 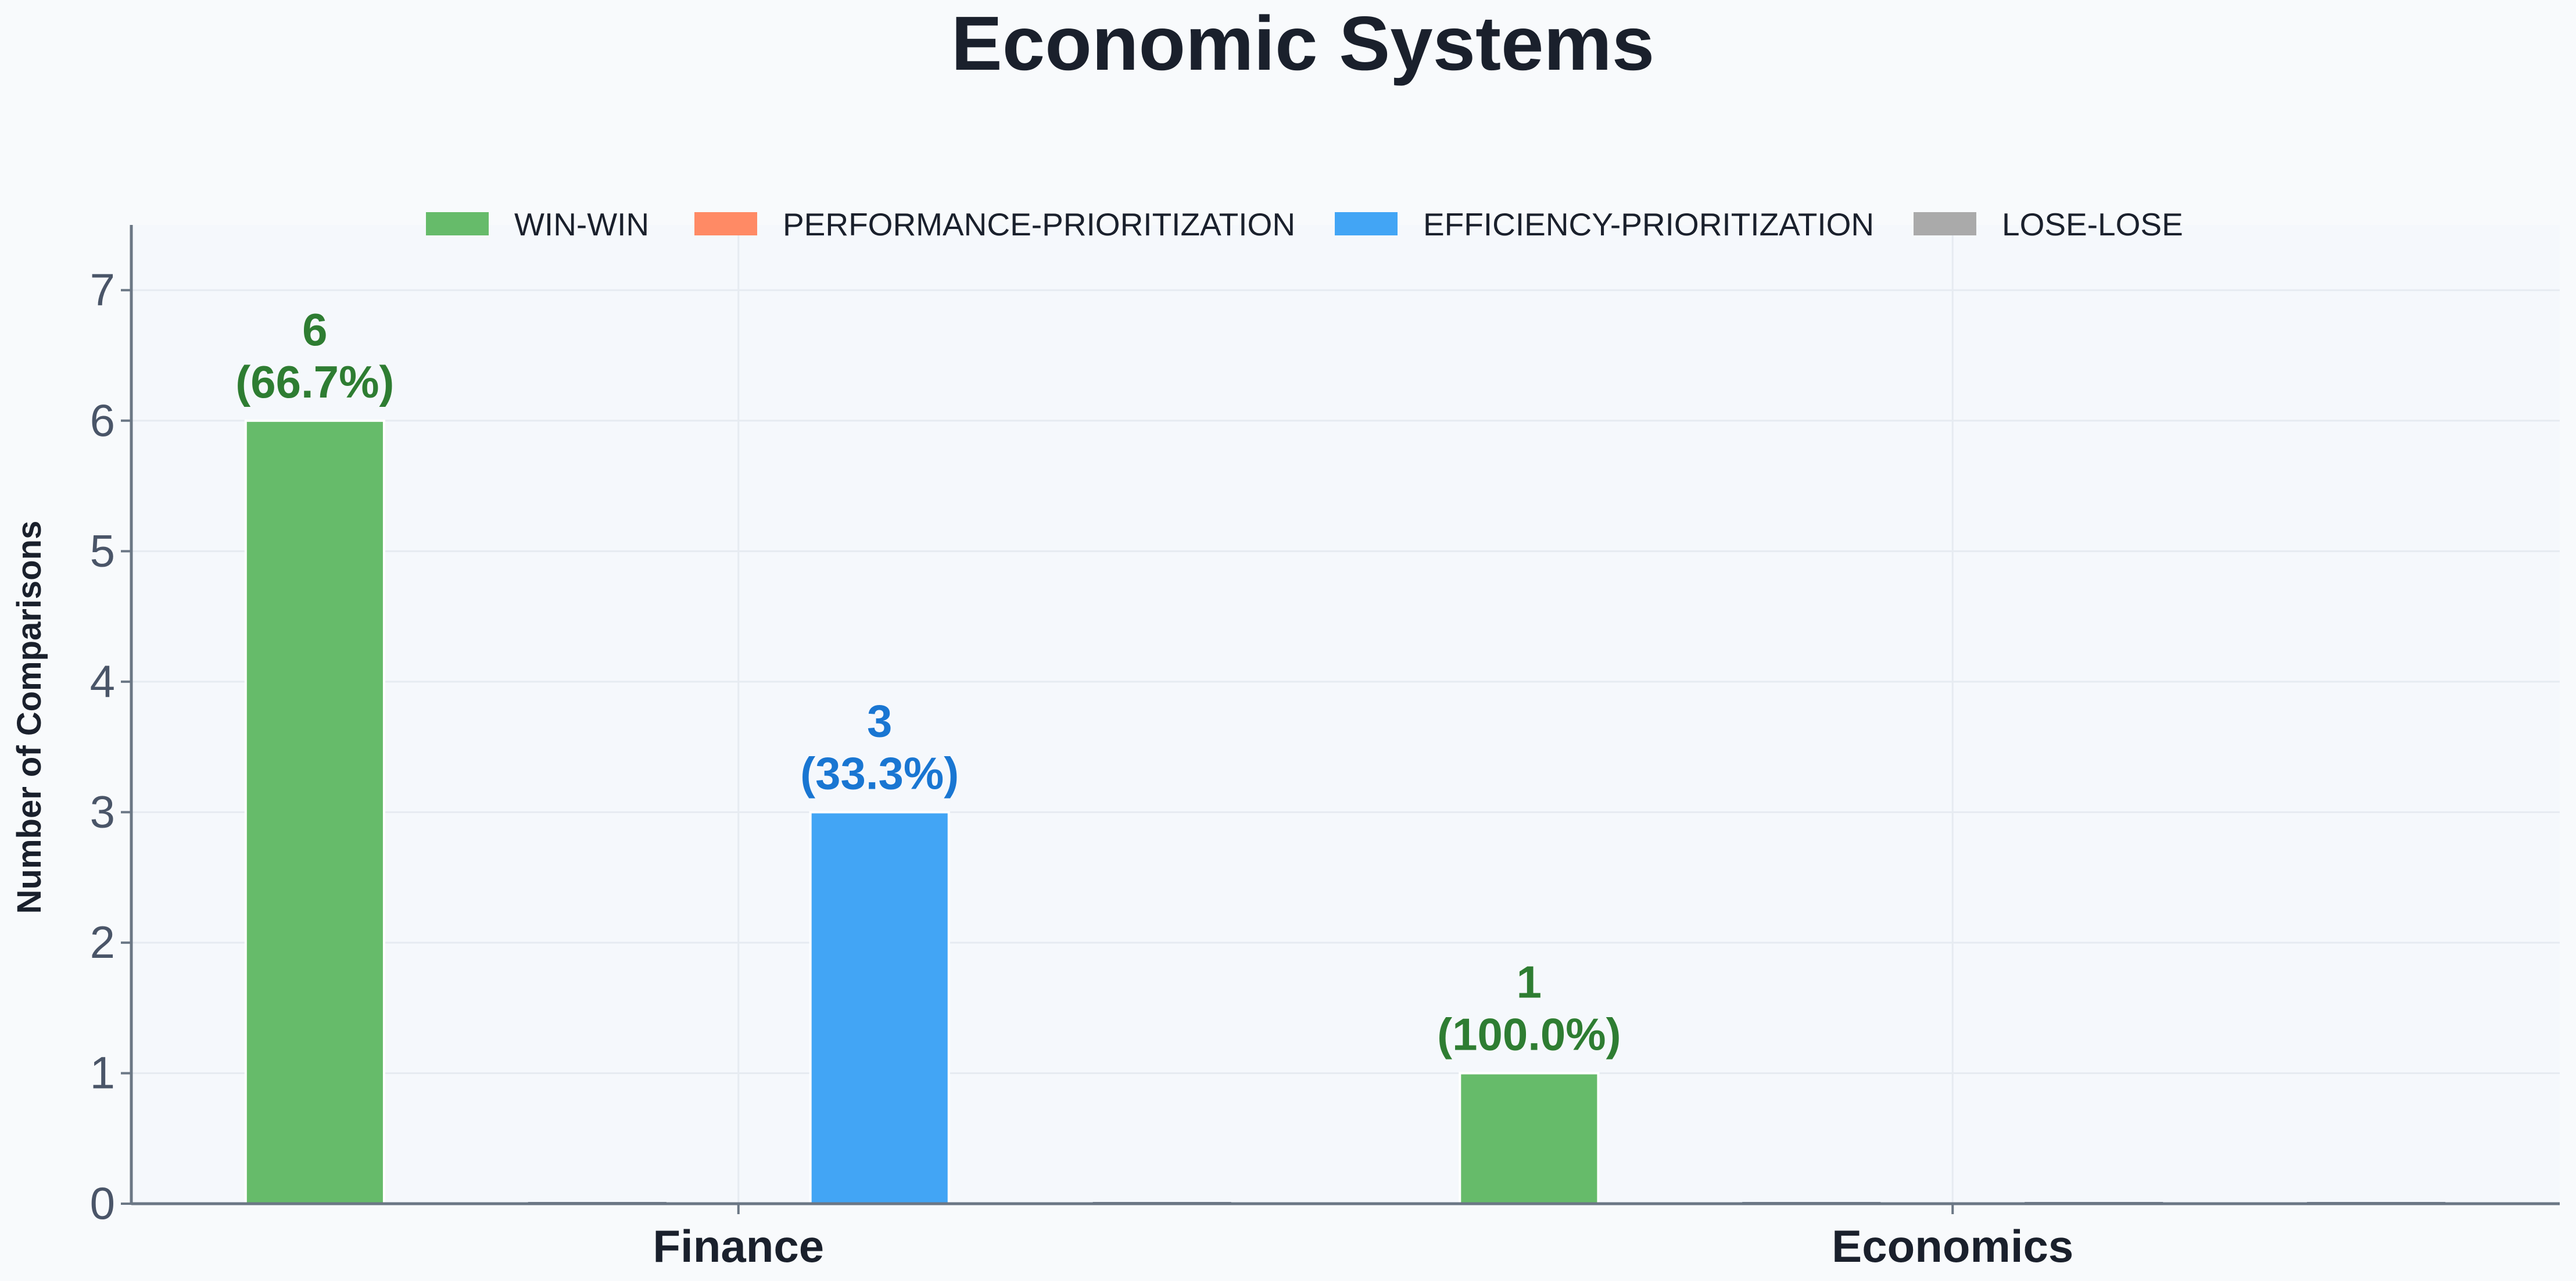 What do you see at coordinates (102, 289) in the screenshot?
I see `y-tick-label: 7` at bounding box center [102, 289].